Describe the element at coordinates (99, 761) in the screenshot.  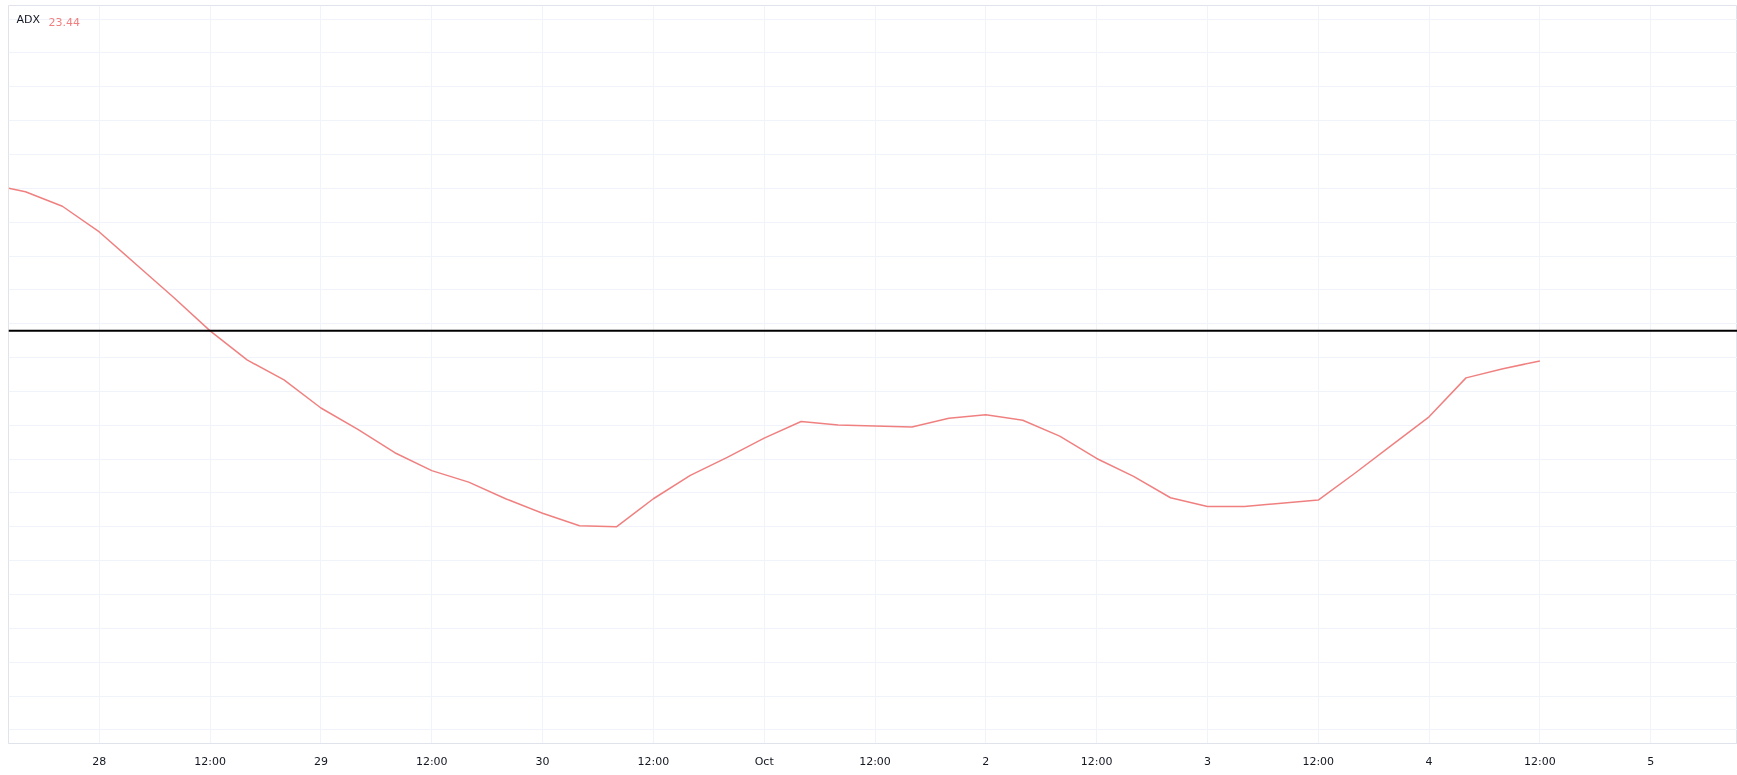
I see `x-tick-label: 28` at that location.